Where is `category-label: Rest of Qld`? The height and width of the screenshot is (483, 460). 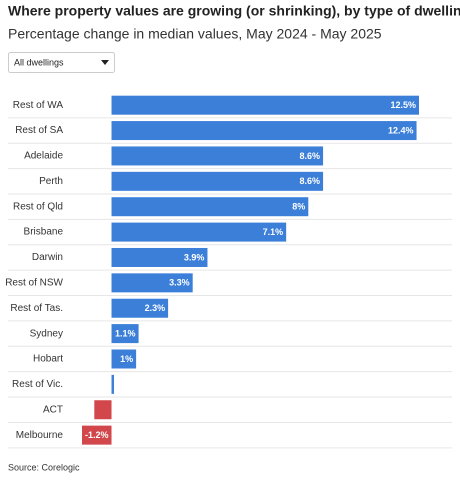
category-label: Rest of Qld is located at coordinates (38, 206).